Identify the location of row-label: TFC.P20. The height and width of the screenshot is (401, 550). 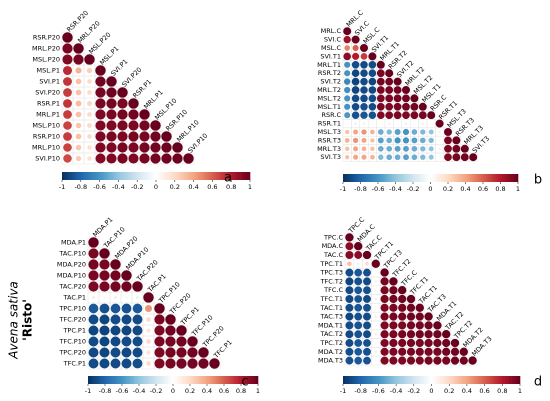
(72, 320).